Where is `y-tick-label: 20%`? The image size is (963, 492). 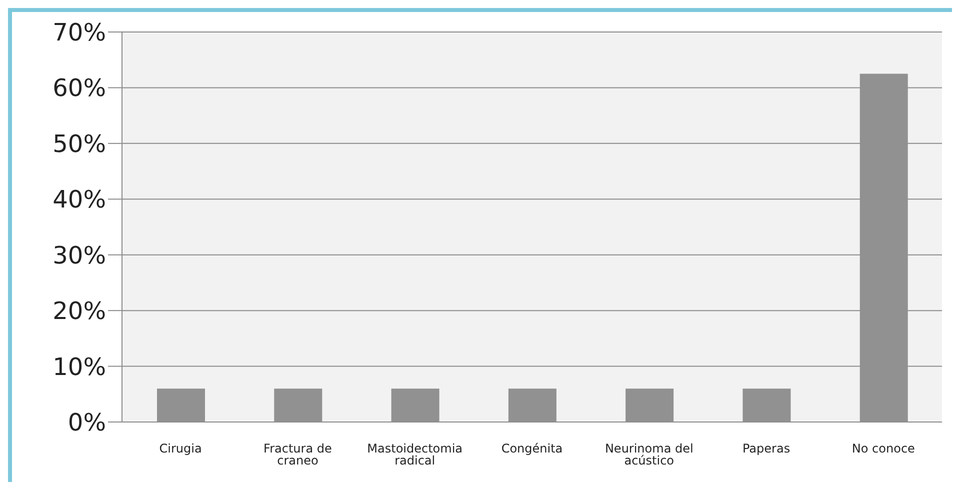 y-tick-label: 20% is located at coordinates (79, 311).